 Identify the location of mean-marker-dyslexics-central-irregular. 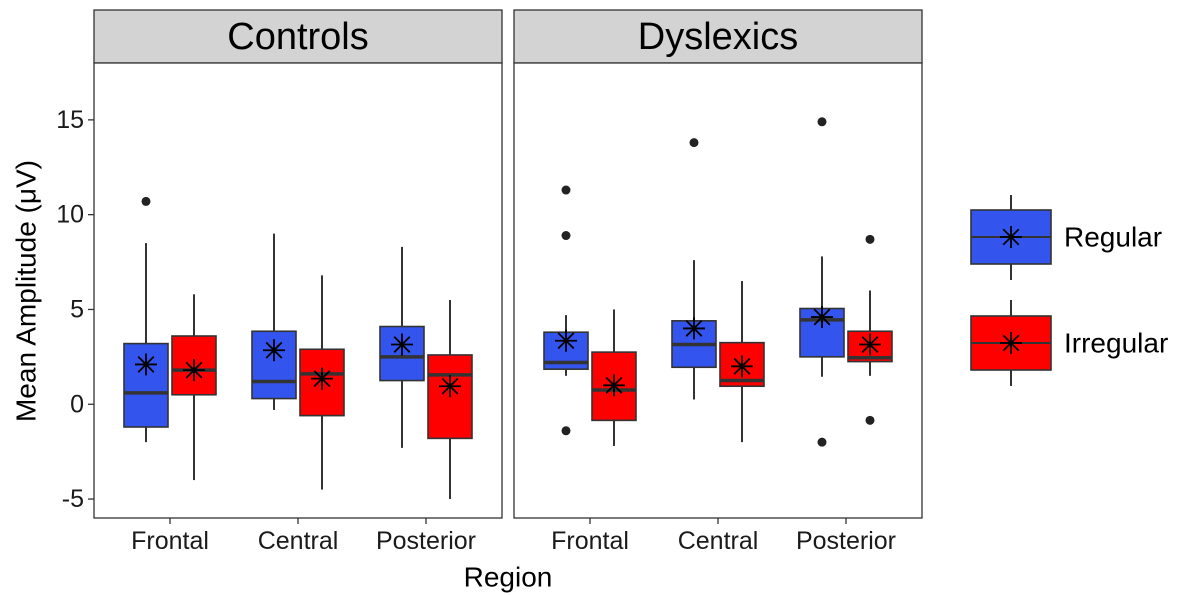
(742, 366).